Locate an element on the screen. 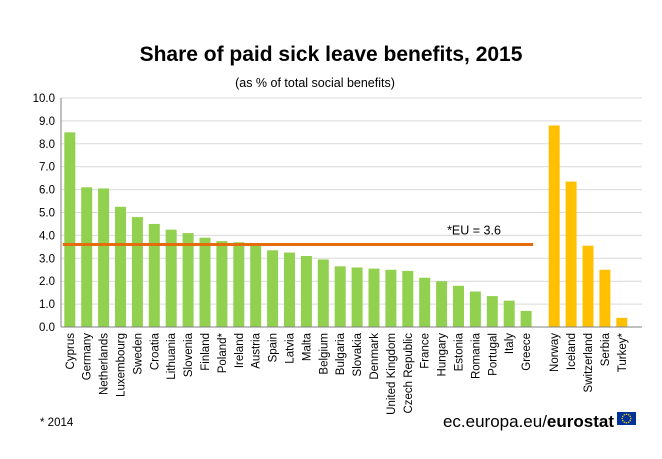  x-tick-label: Spain is located at coordinates (274, 347).